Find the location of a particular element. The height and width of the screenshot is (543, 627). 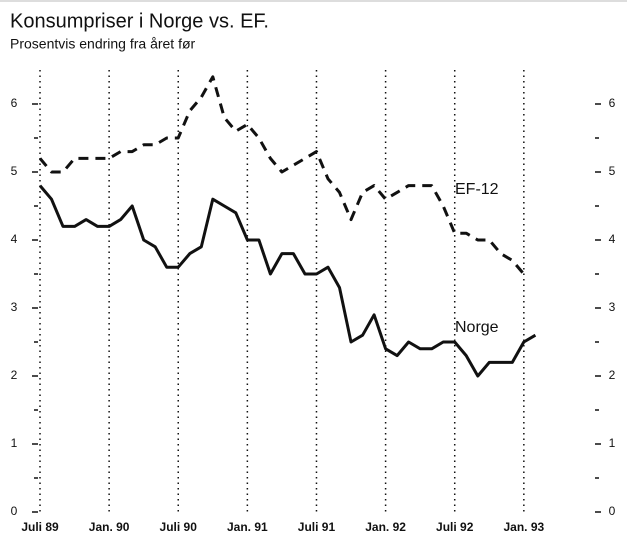

chart-subtitle: Prosentvis endring fra året før is located at coordinates (103, 44).